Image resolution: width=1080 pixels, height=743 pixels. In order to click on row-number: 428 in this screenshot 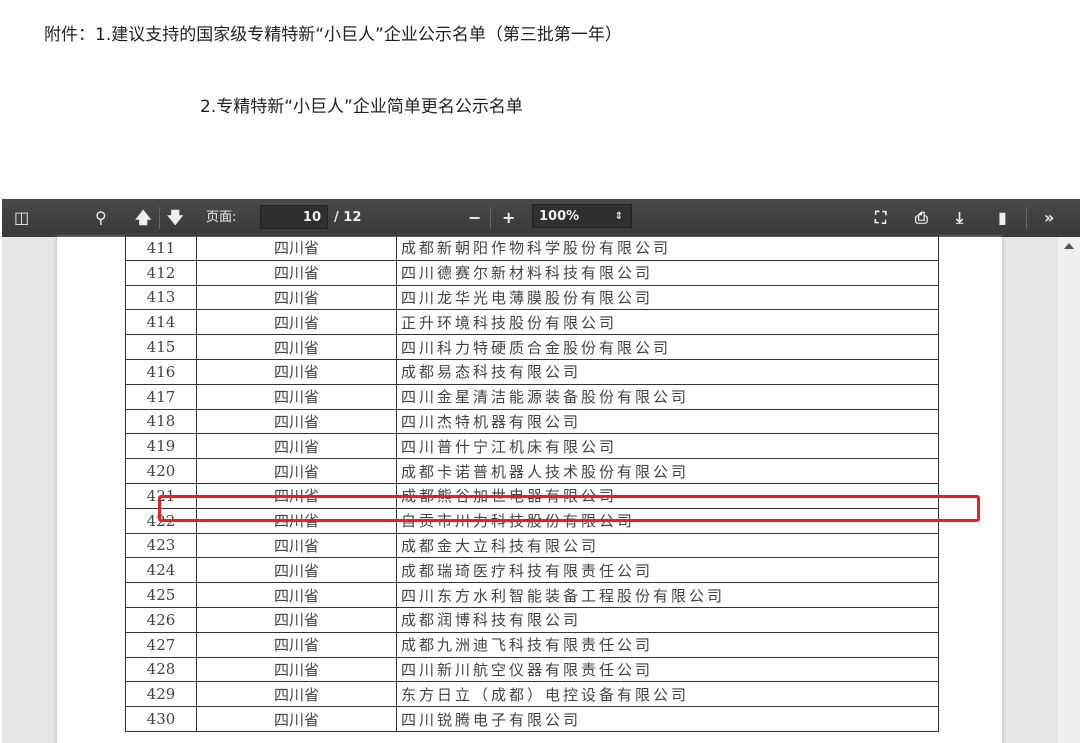, I will do `click(161, 669)`.